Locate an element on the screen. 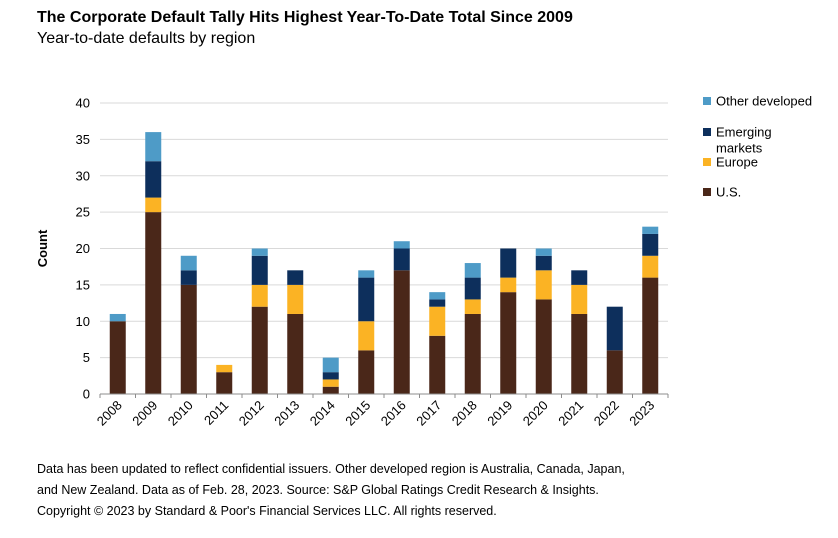  bar-2018-emerging-markets is located at coordinates (472, 288).